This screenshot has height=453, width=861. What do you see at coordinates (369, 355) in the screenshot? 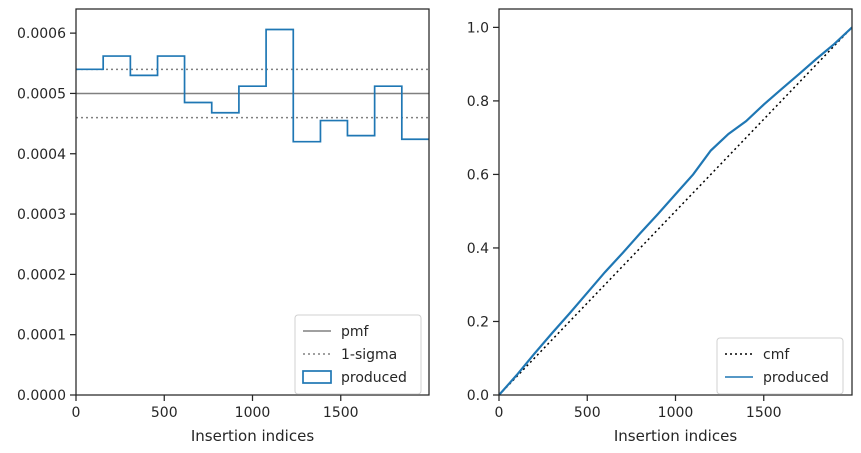
I see `legend-label-1-sigma: 1-sigma` at bounding box center [369, 355].